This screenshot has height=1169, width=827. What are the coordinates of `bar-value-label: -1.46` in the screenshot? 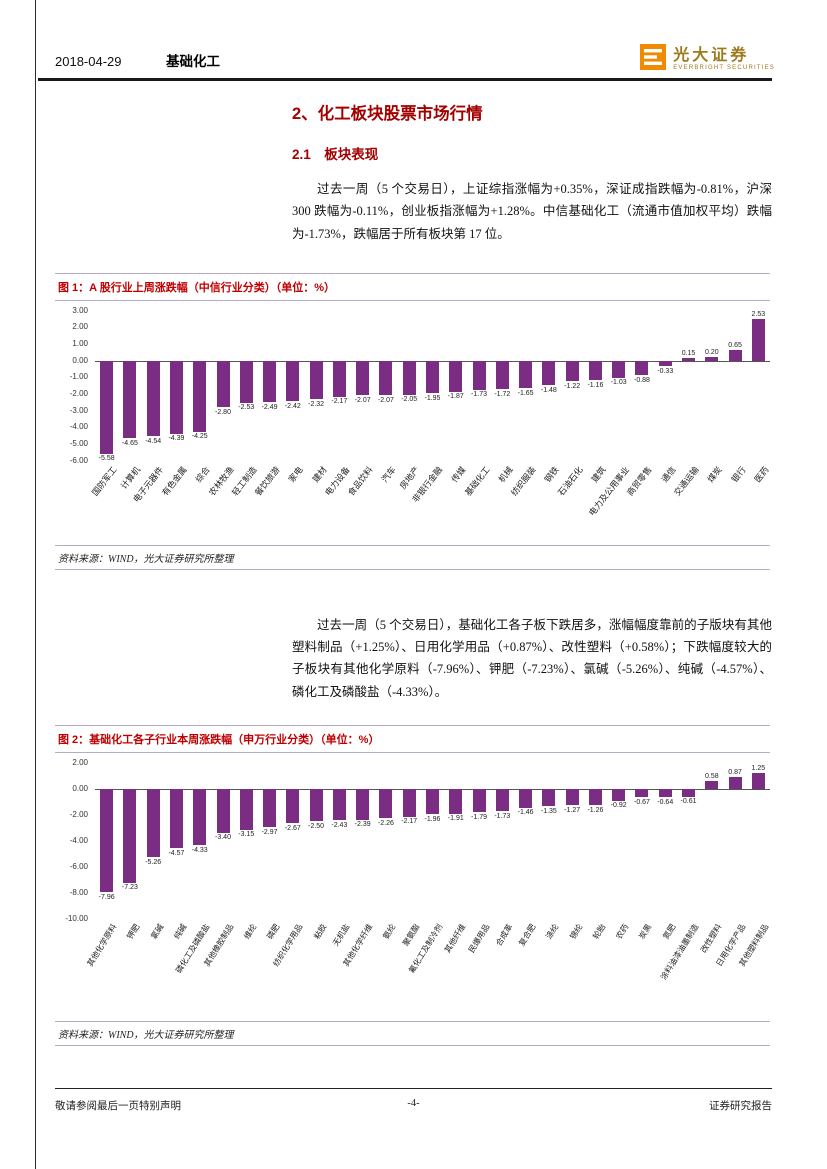 It's located at (525, 813).